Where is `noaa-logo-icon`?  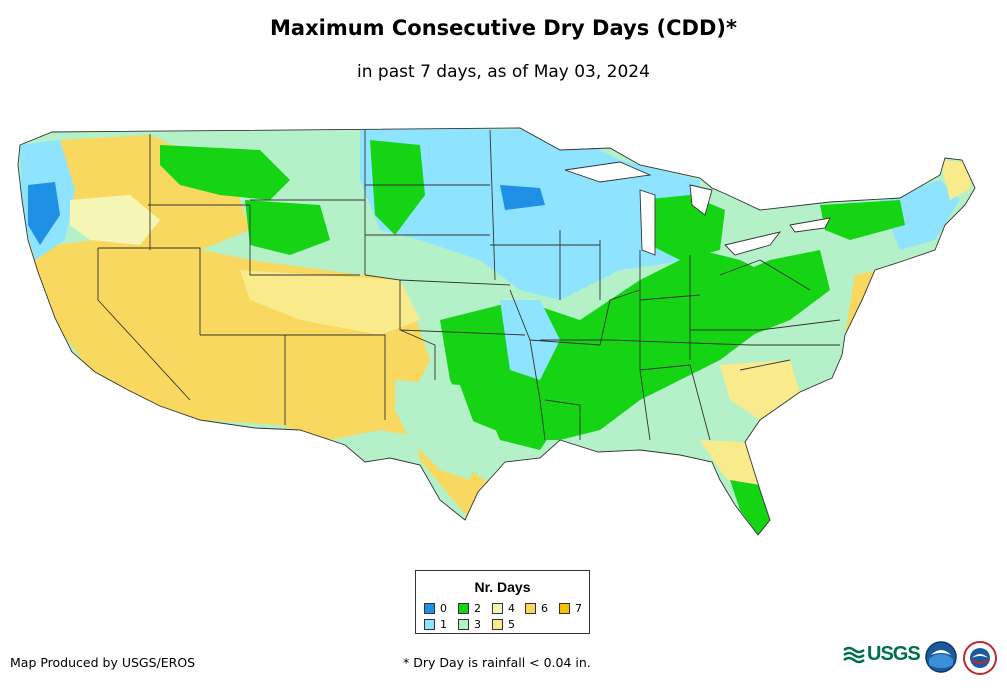
noaa-logo-icon is located at coordinates (941, 657).